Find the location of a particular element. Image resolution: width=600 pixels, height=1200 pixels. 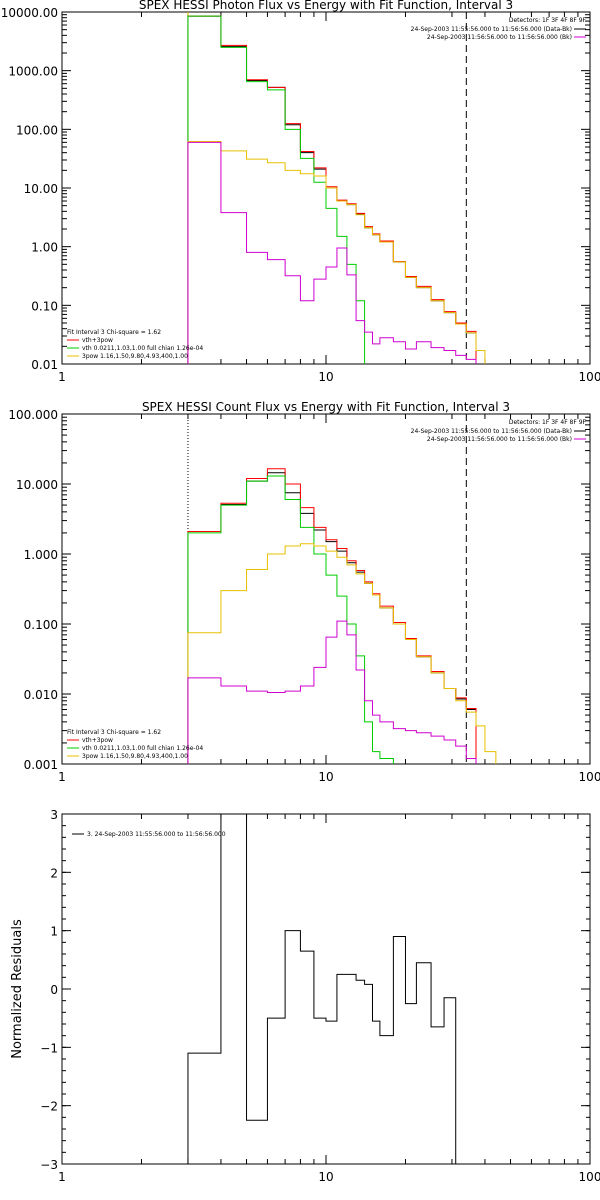

y-tick-label: 3 is located at coordinates (54, 815).